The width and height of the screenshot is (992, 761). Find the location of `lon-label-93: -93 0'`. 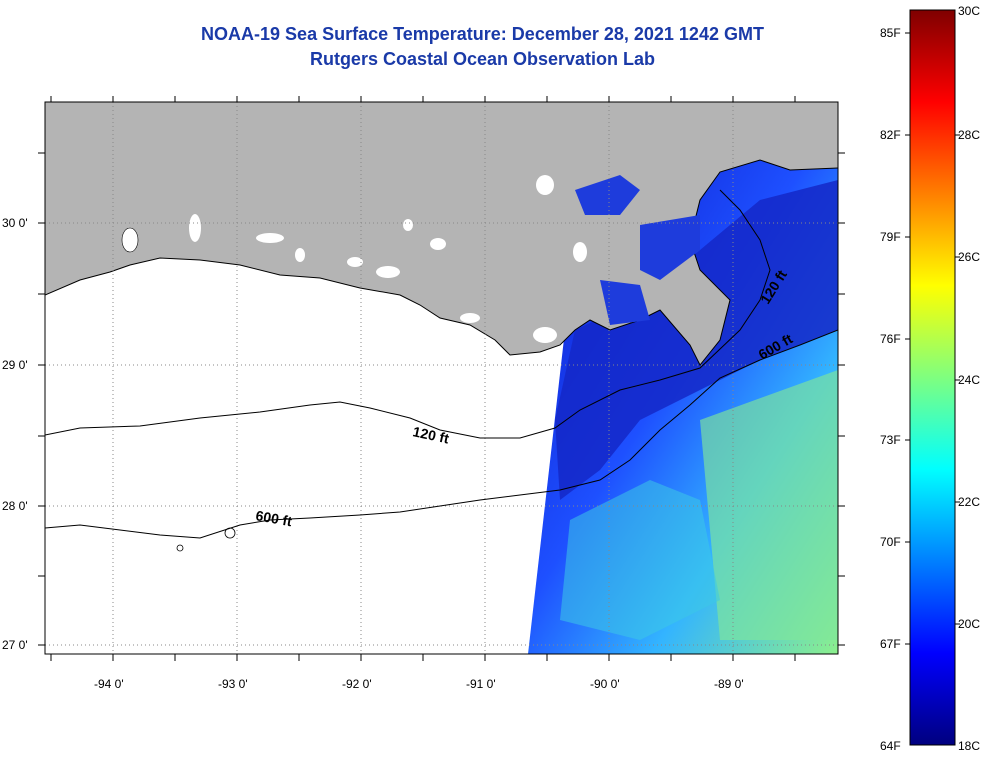

lon-label-93: -93 0' is located at coordinates (233, 684).